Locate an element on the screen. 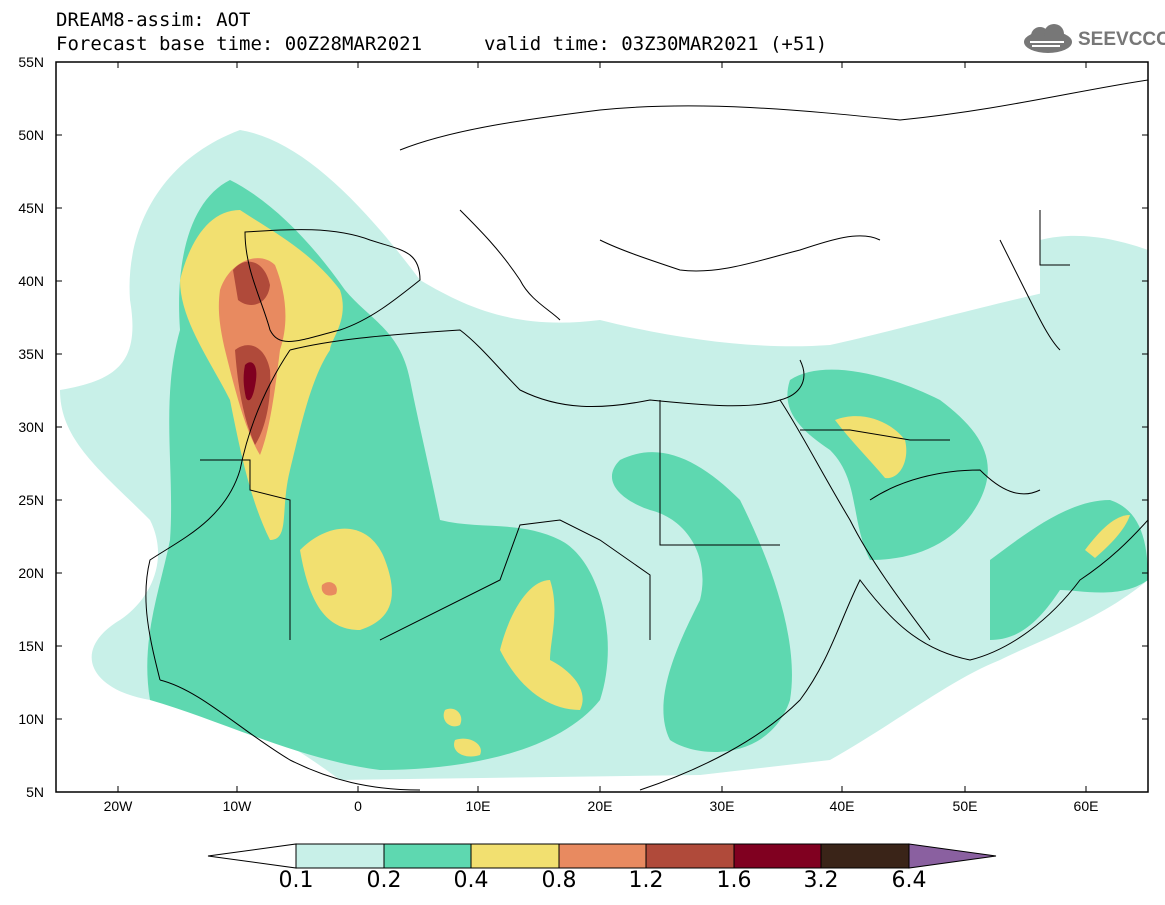 The width and height of the screenshot is (1165, 905). aot-level-0.4-oman is located at coordinates (1107, 536).